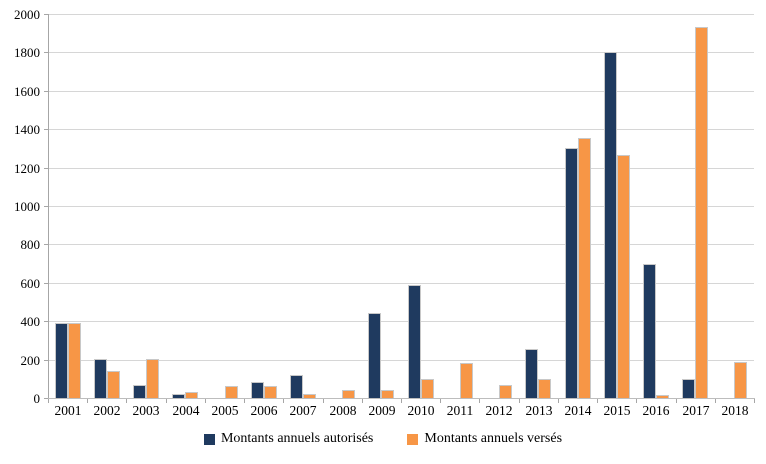  Describe the element at coordinates (303, 410) in the screenshot. I see `x-axis-tick-label: 2007` at that location.